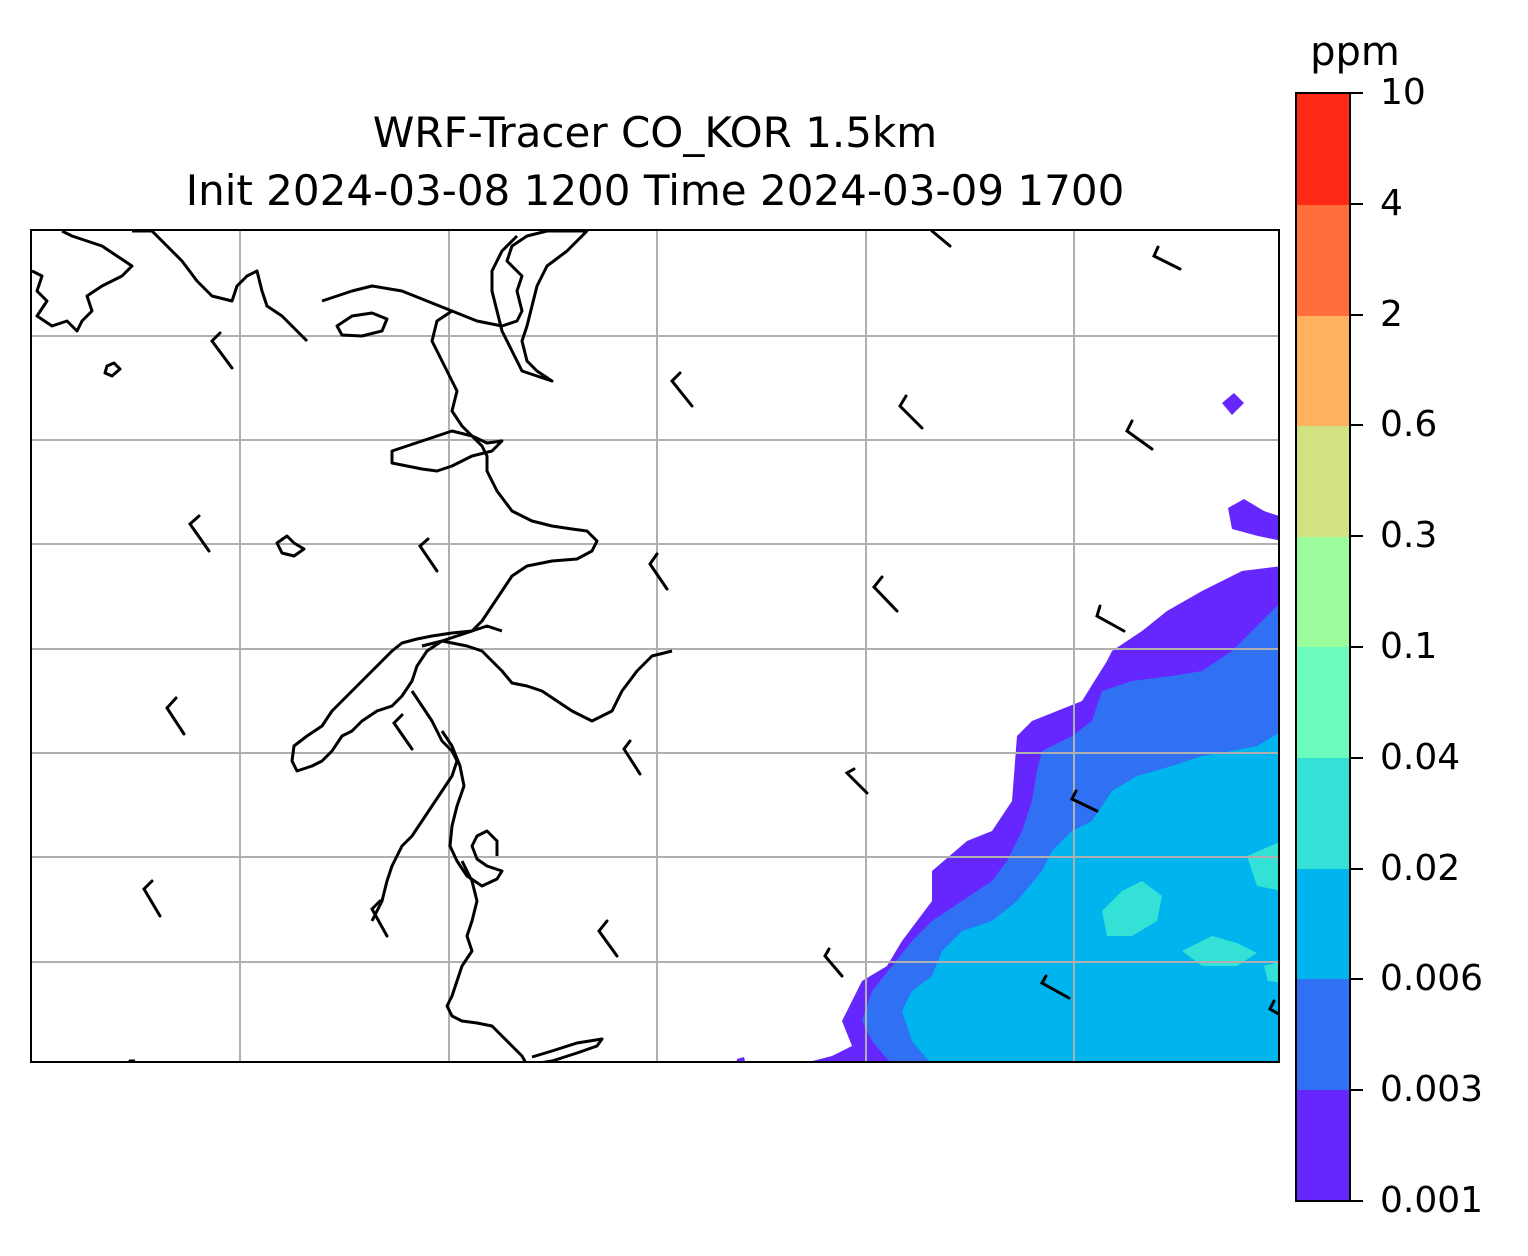 The width and height of the screenshot is (1528, 1256). I want to click on contour-band-0-02-b, so click(1219, 951).